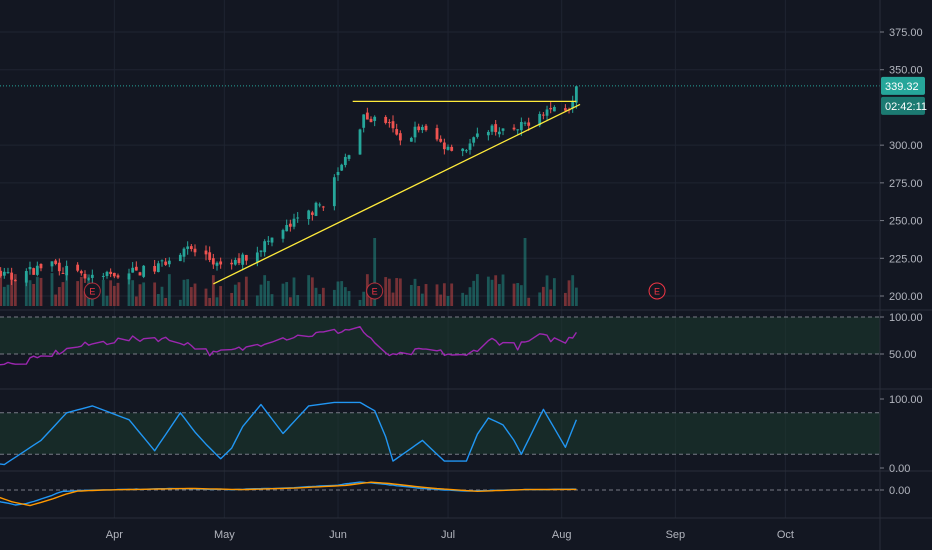 This screenshot has height=550, width=932. What do you see at coordinates (338, 535) in the screenshot?
I see `time-tick-label: Jun` at bounding box center [338, 535].